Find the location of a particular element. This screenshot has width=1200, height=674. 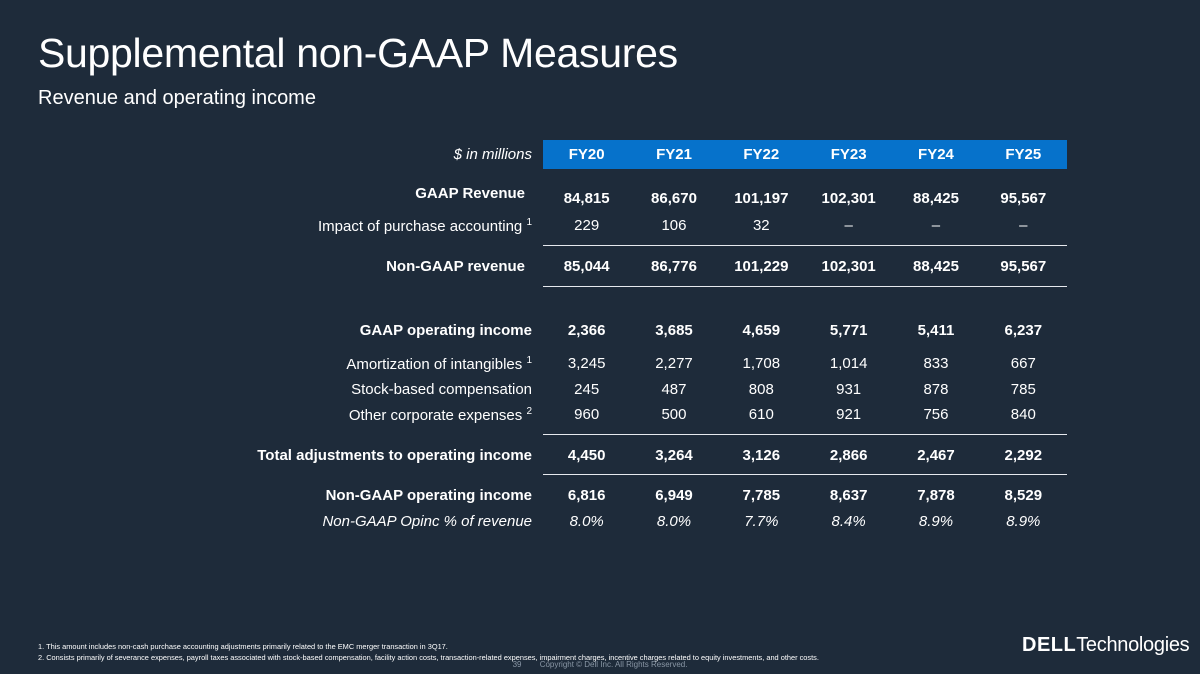

row-label: Stock-based compensation is located at coordinates (441, 389).